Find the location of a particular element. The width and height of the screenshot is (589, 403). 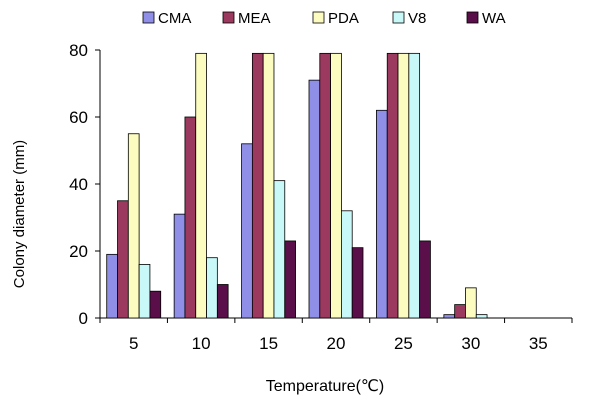

legend-swatch-cma is located at coordinates (148, 17).